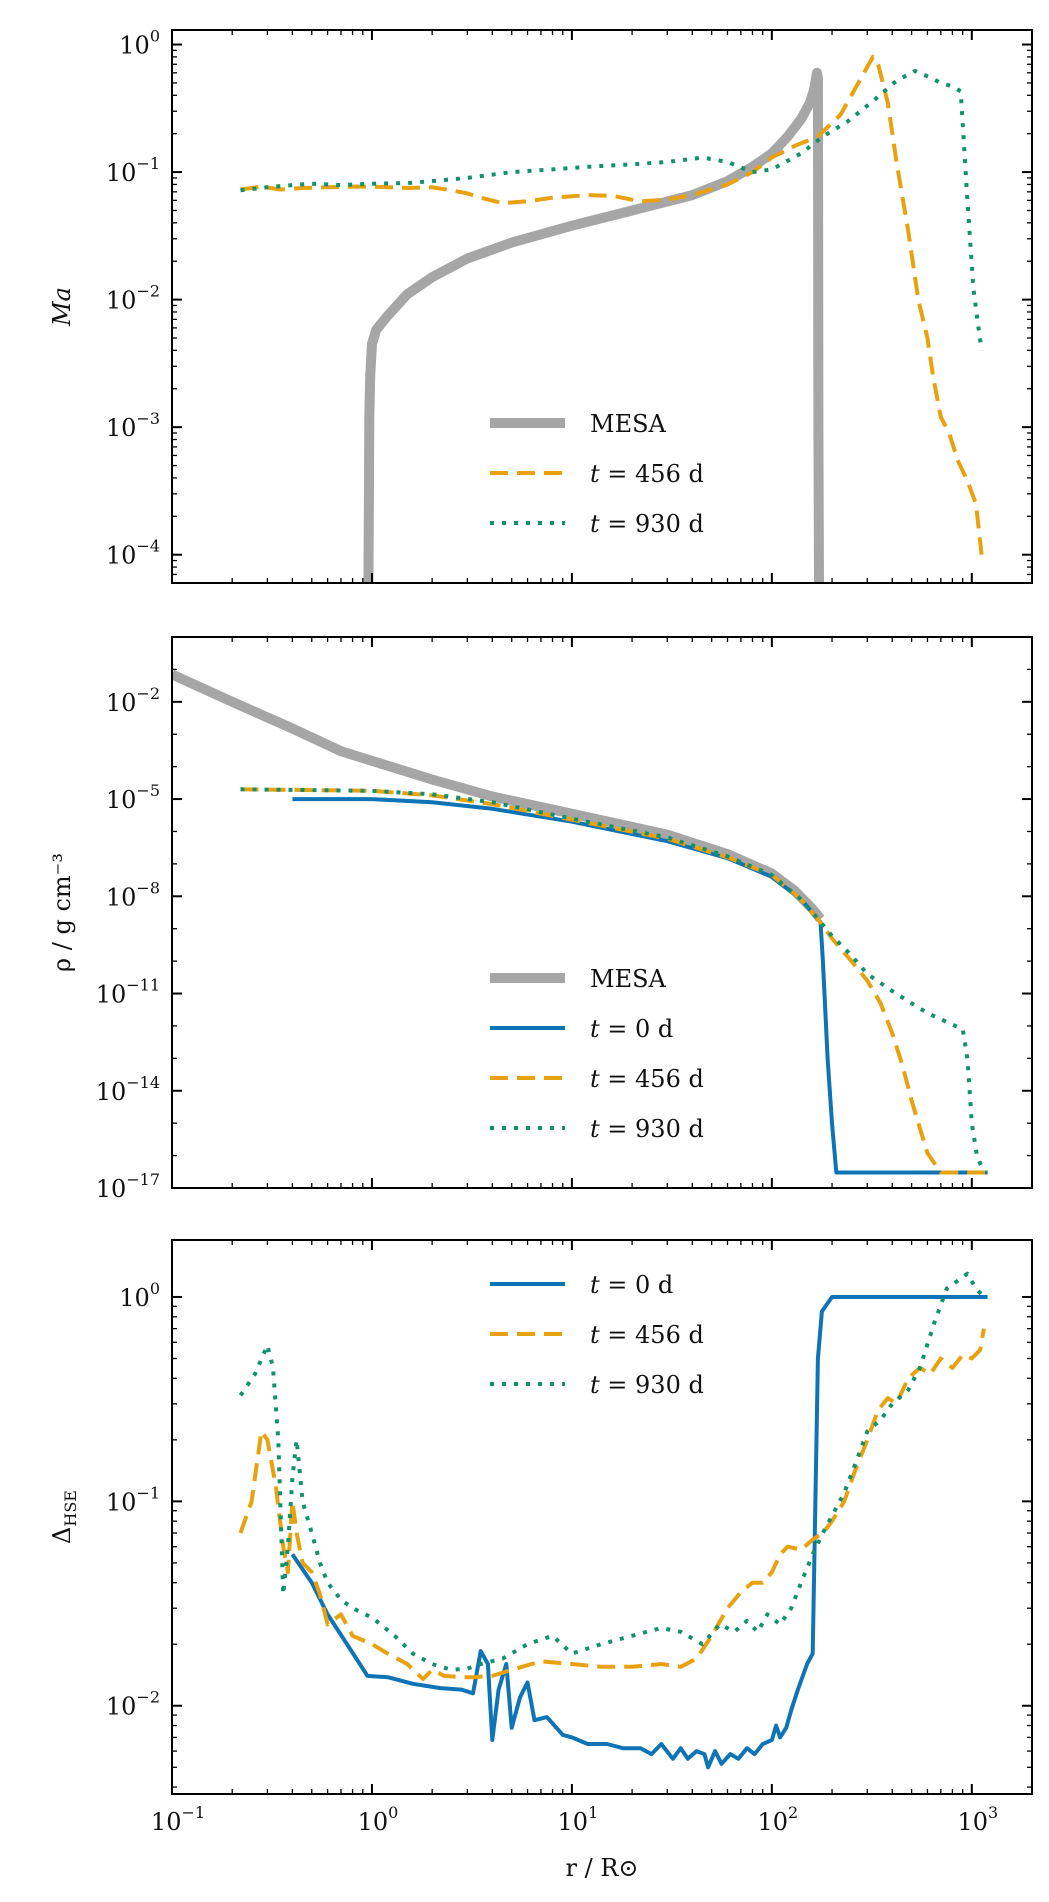  I want to click on x-tick-label-exponent: −1, so click(193, 1812).